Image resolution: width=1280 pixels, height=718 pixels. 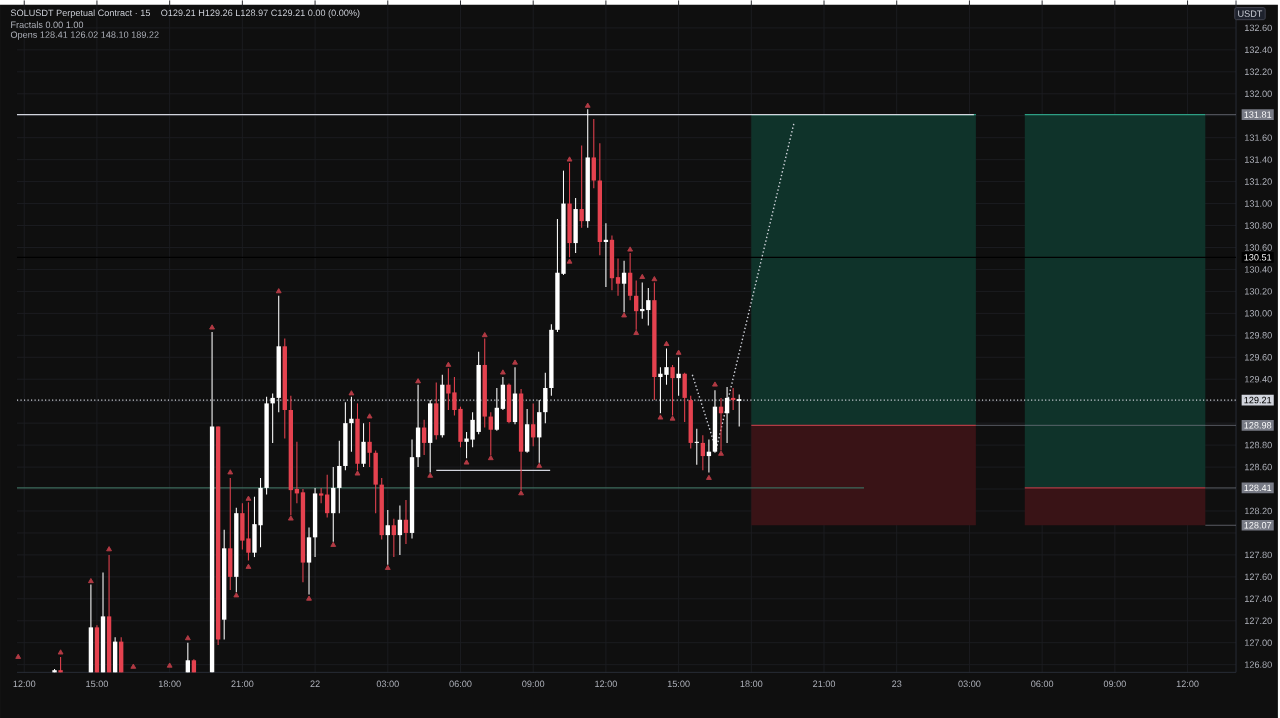 What do you see at coordinates (1258, 487) in the screenshot?
I see `annotation: 128.41` at bounding box center [1258, 487].